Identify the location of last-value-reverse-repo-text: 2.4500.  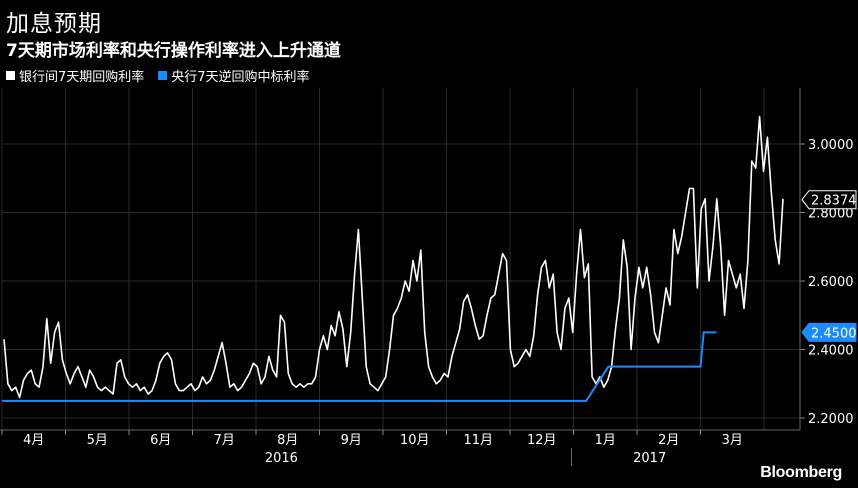
(834, 333).